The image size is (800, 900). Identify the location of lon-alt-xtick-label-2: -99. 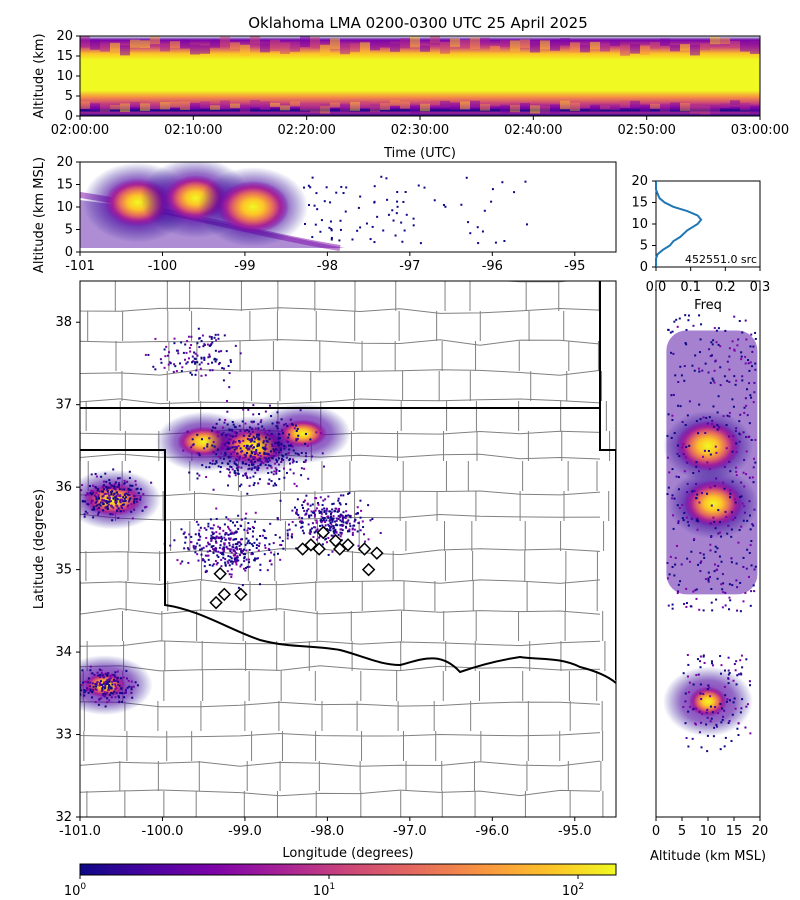
(244, 266).